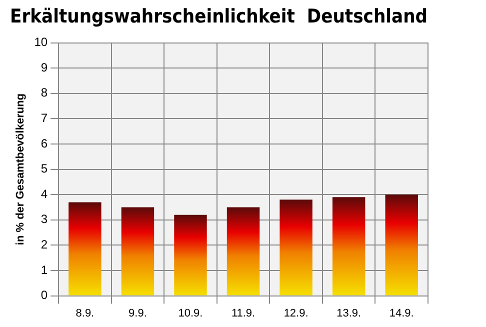  What do you see at coordinates (44, 118) in the screenshot?
I see `y-tick-label: 7` at bounding box center [44, 118].